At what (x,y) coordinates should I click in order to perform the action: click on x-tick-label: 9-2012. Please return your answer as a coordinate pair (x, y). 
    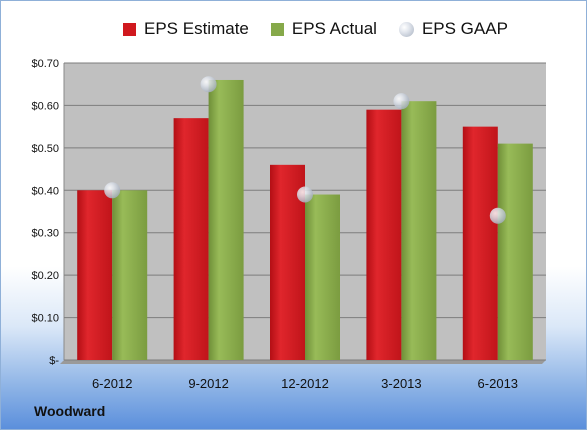
    Looking at the image, I should click on (208, 383).